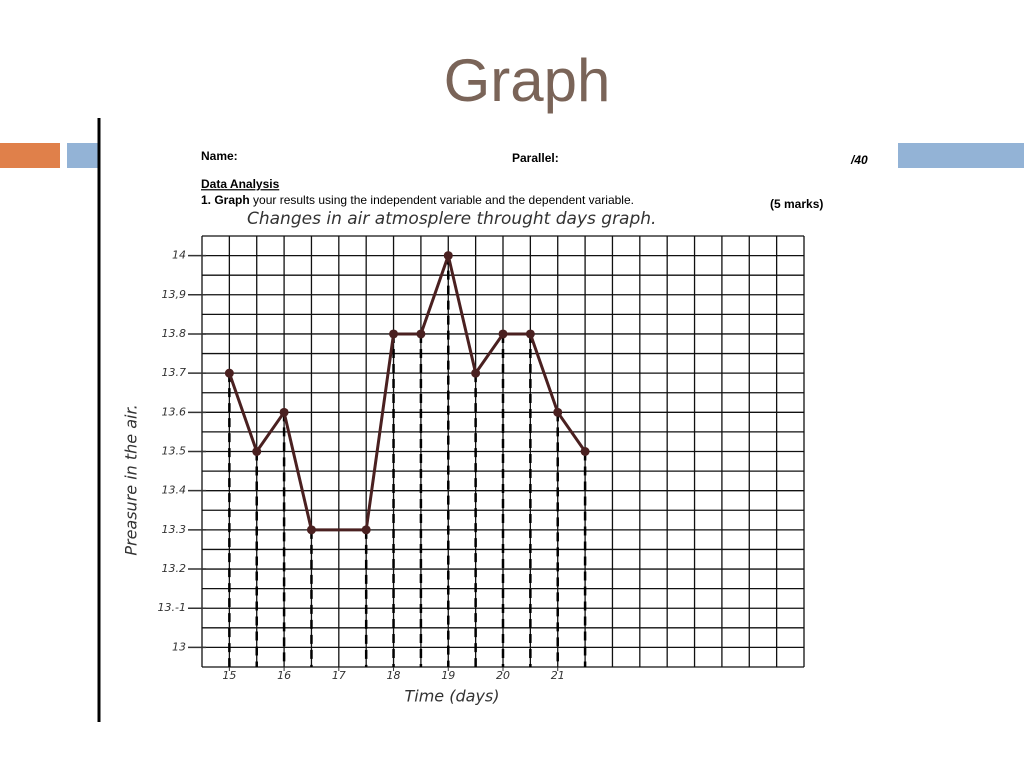 The height and width of the screenshot is (773, 1024). I want to click on parallel-field: Parallel:, so click(535, 158).